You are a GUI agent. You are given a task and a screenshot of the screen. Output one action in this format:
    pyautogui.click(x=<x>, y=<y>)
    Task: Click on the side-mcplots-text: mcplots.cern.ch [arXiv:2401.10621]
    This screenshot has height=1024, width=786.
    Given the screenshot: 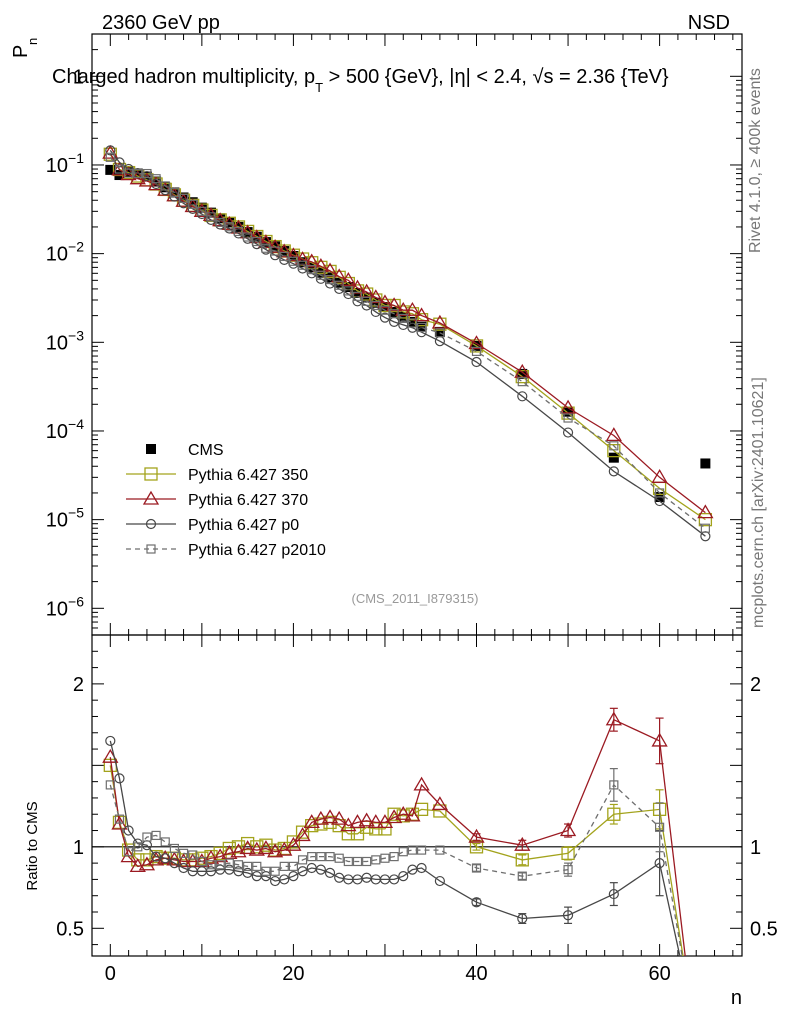 What is the action you would take?
    pyautogui.click(x=758, y=502)
    